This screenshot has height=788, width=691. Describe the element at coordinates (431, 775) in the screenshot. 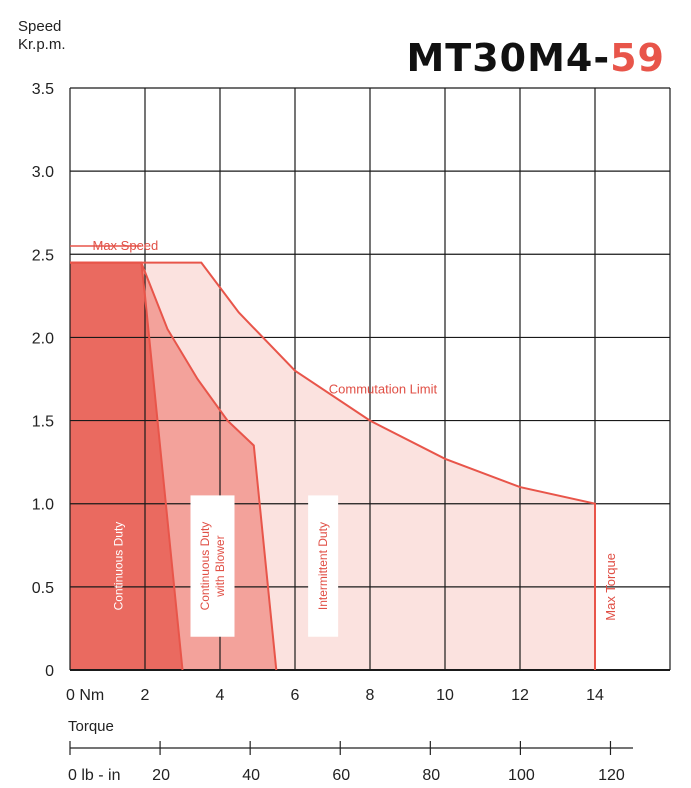

I see `secondary-tick-label: 80` at that location.